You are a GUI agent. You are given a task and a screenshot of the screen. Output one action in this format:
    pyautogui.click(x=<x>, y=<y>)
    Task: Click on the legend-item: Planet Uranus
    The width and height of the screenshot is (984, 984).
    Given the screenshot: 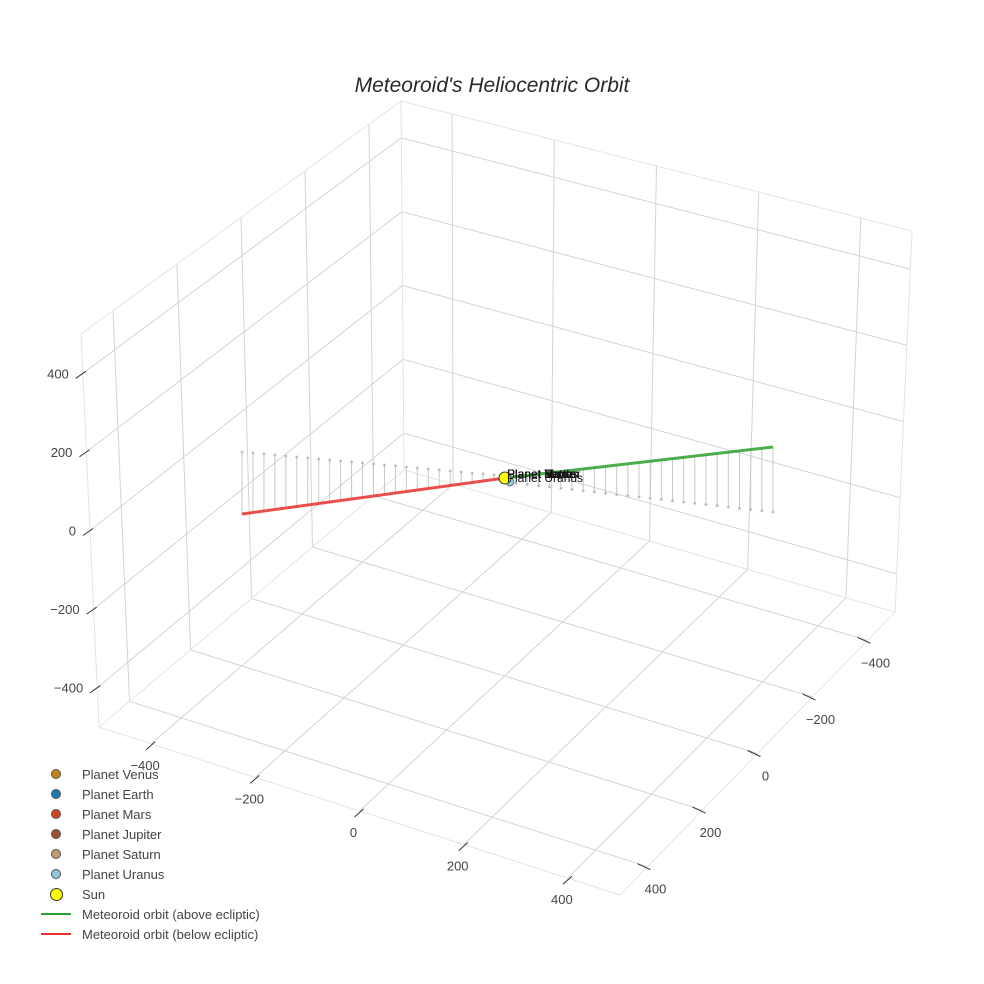 What is the action you would take?
    pyautogui.click(x=149, y=874)
    